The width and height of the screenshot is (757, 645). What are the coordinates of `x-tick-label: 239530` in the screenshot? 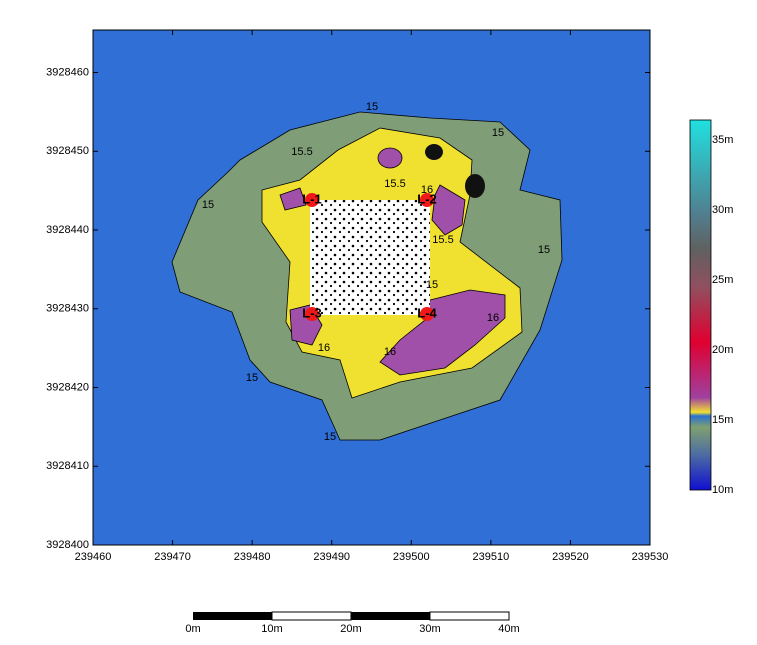 It's located at (650, 557).